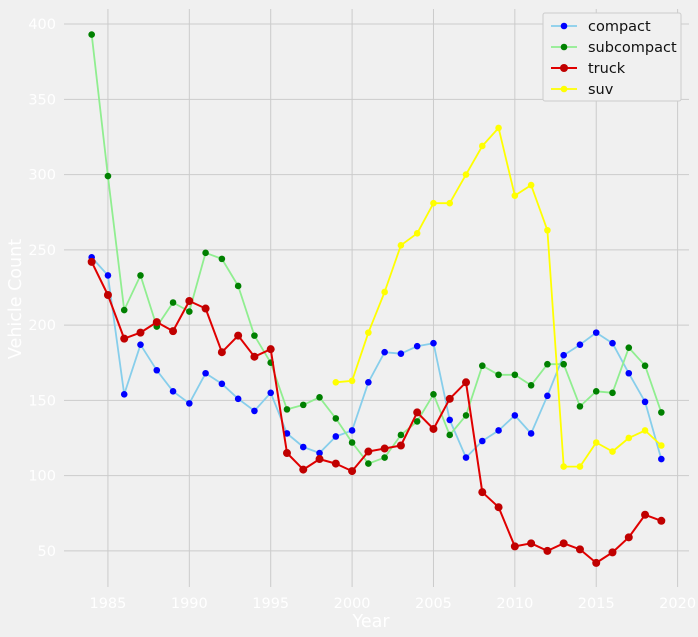 Image resolution: width=698 pixels, height=637 pixels. I want to click on legend-label-compact: compact, so click(619, 27).